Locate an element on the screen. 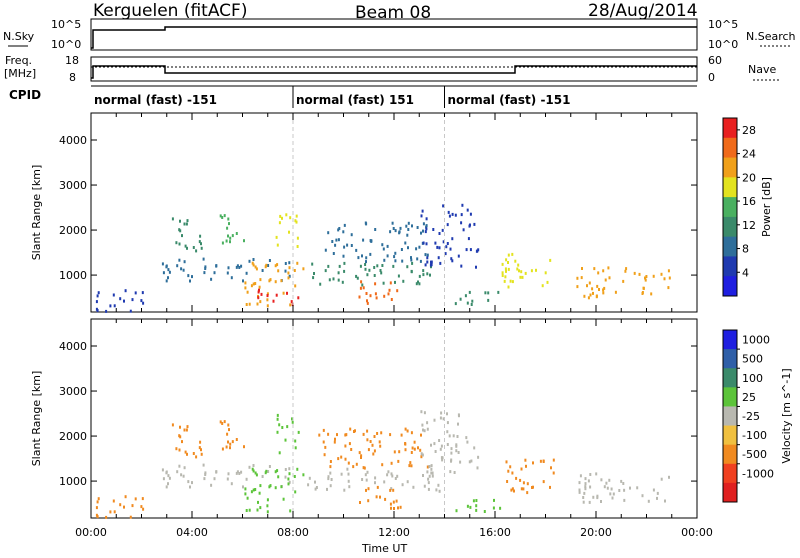 The height and width of the screenshot is (558, 800). x-tick-label: 16:00 is located at coordinates (495, 532).